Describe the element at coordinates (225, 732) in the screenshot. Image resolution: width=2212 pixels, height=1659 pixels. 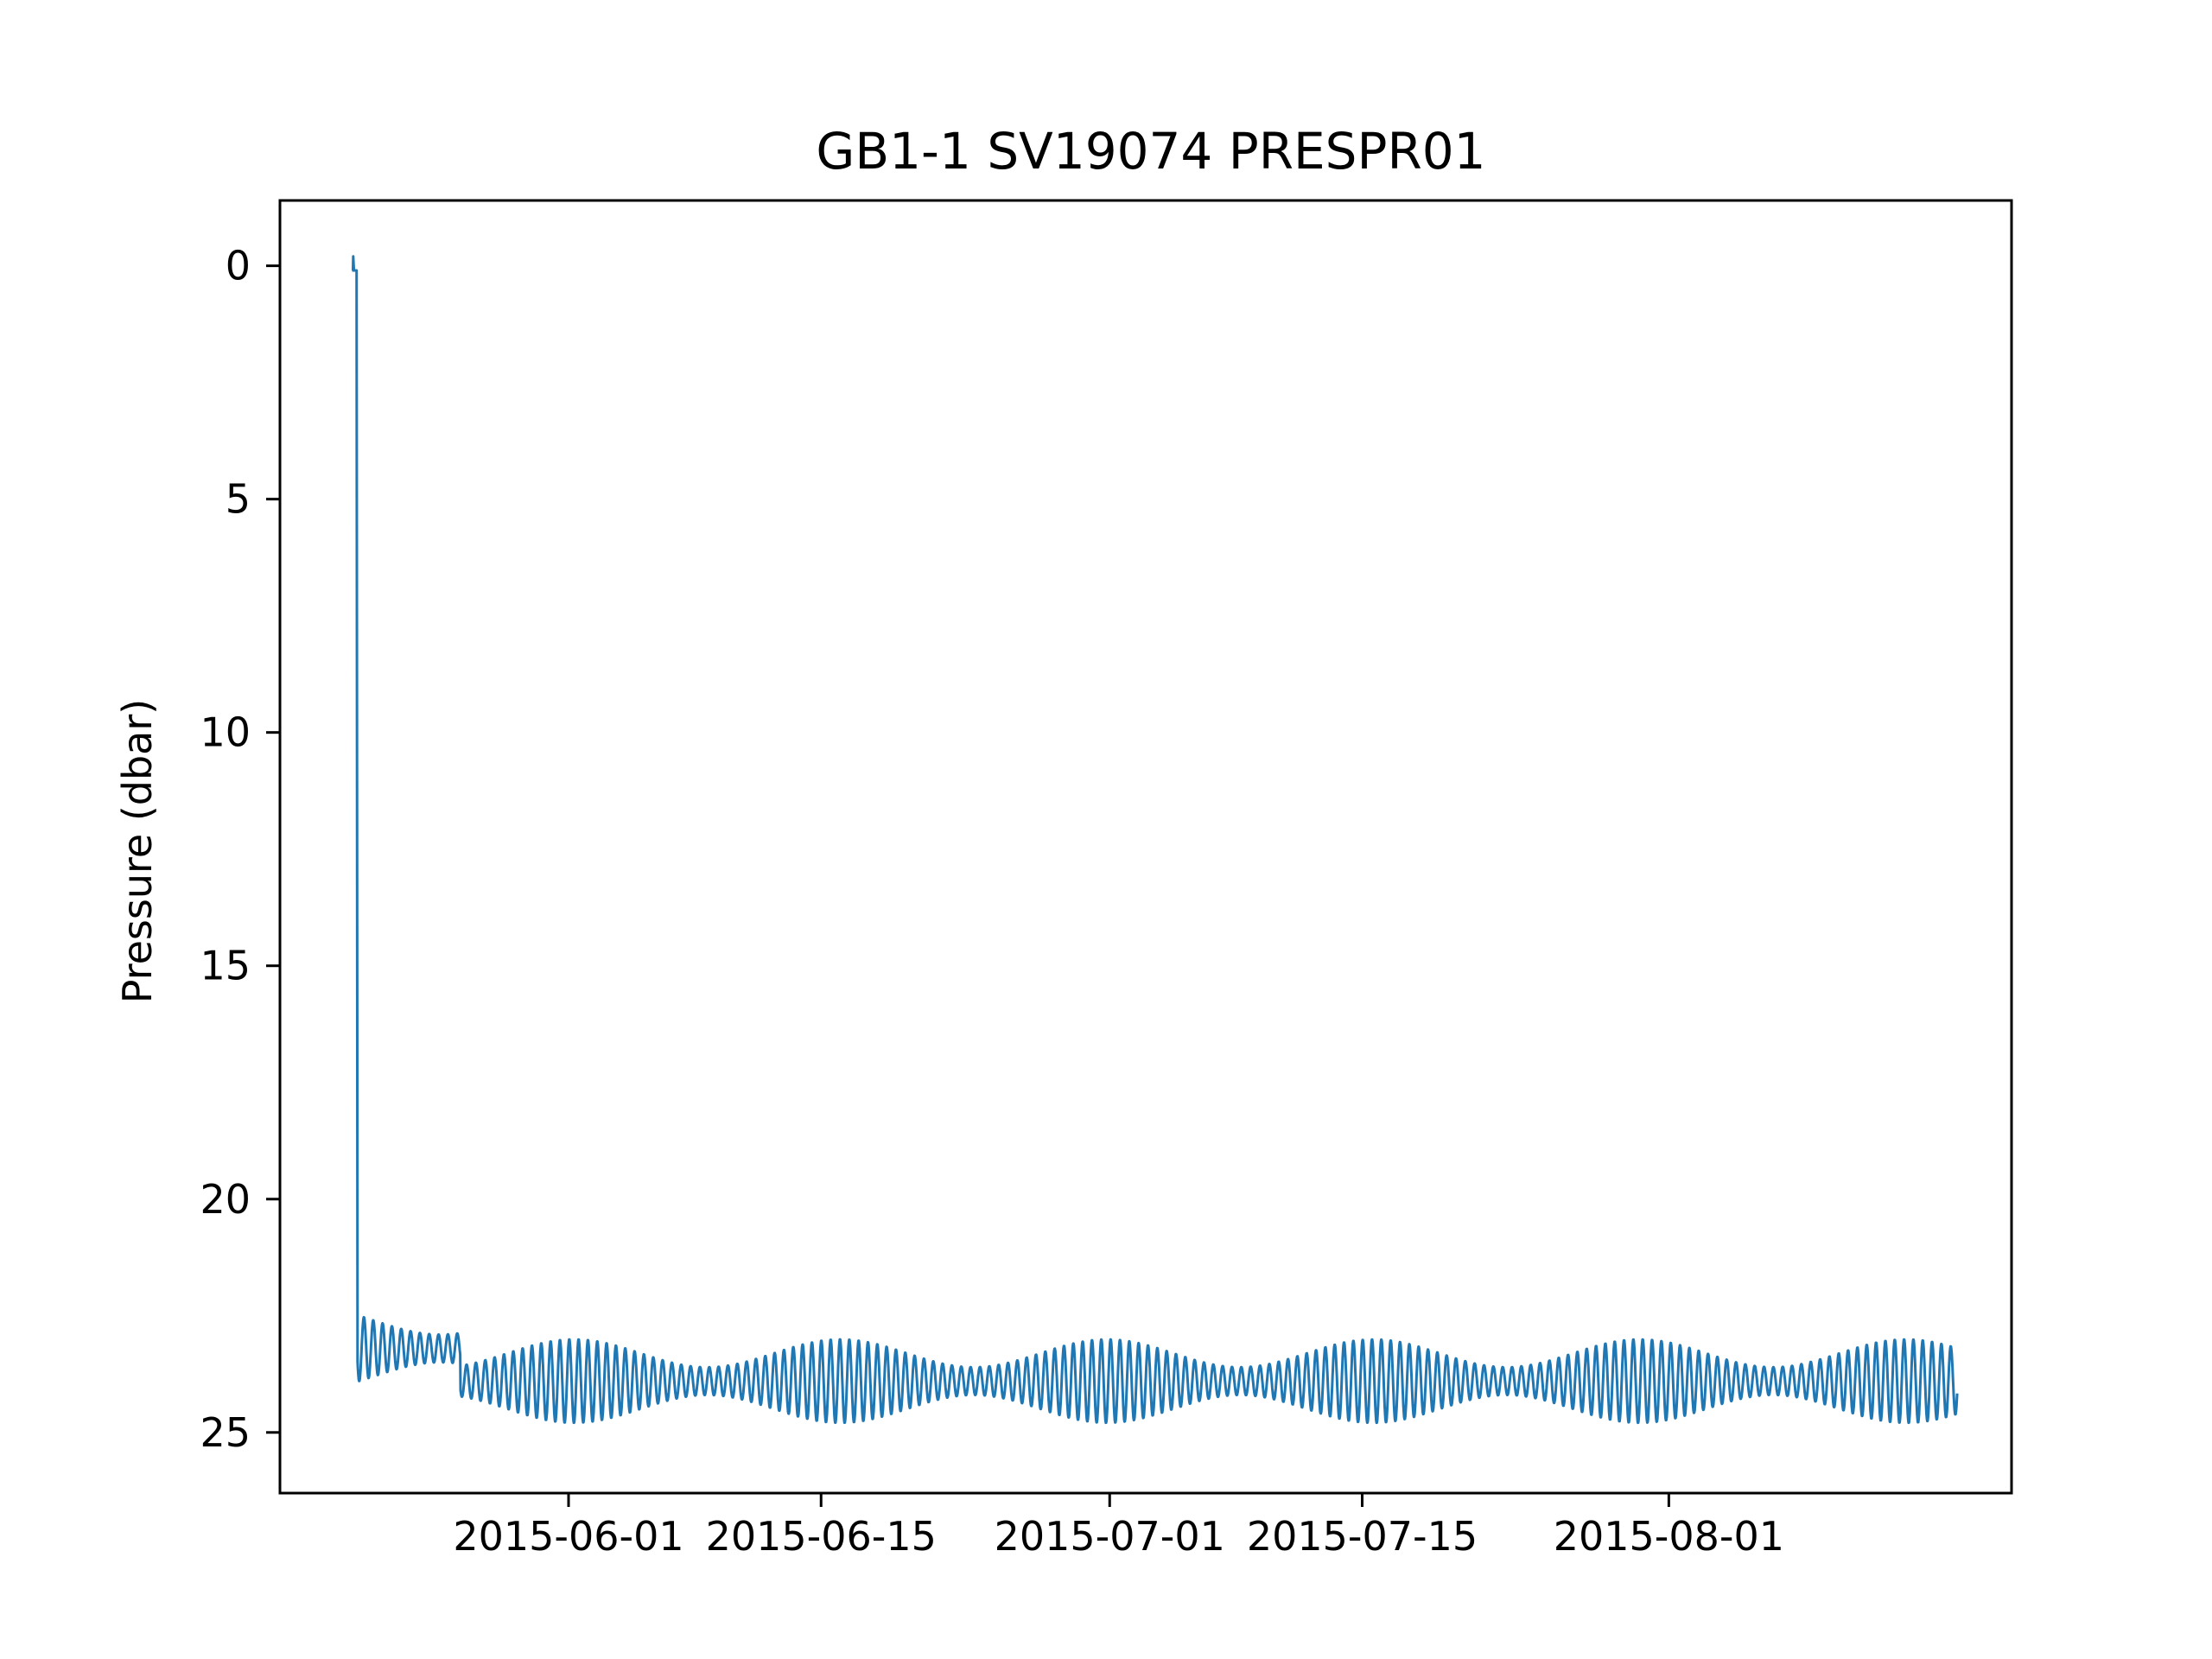
I see `y-tick-label: 10` at that location.